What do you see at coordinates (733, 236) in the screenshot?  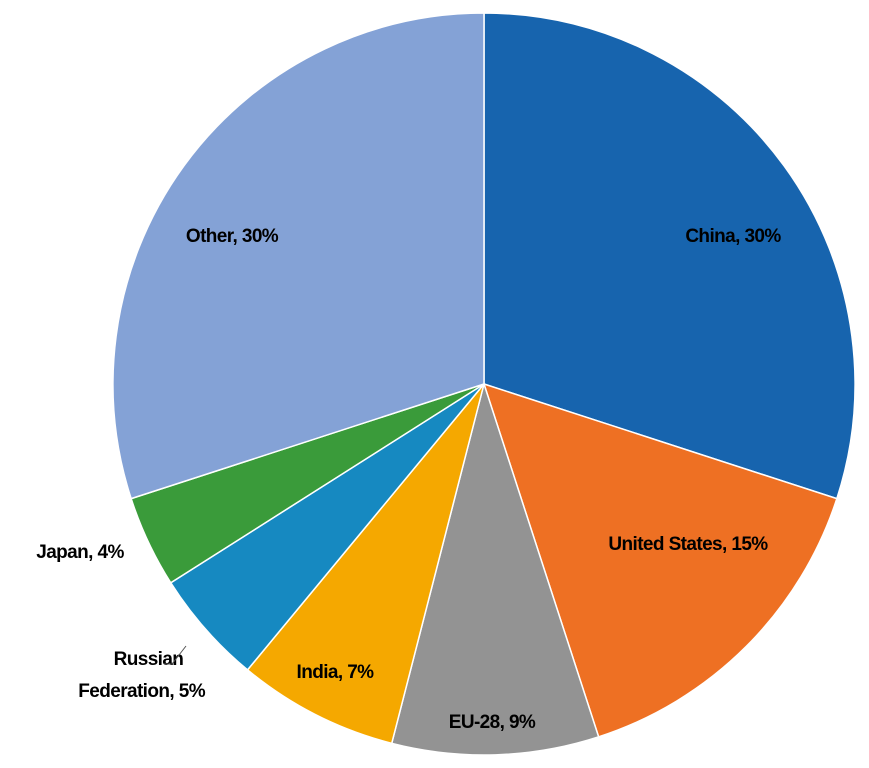 I see `data-label: China, 30%` at bounding box center [733, 236].